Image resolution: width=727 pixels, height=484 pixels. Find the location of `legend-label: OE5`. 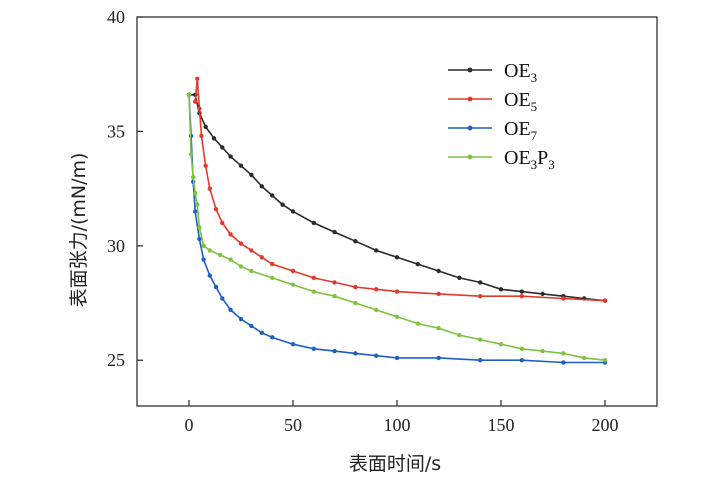

legend-label: OE5 is located at coordinates (520, 101).